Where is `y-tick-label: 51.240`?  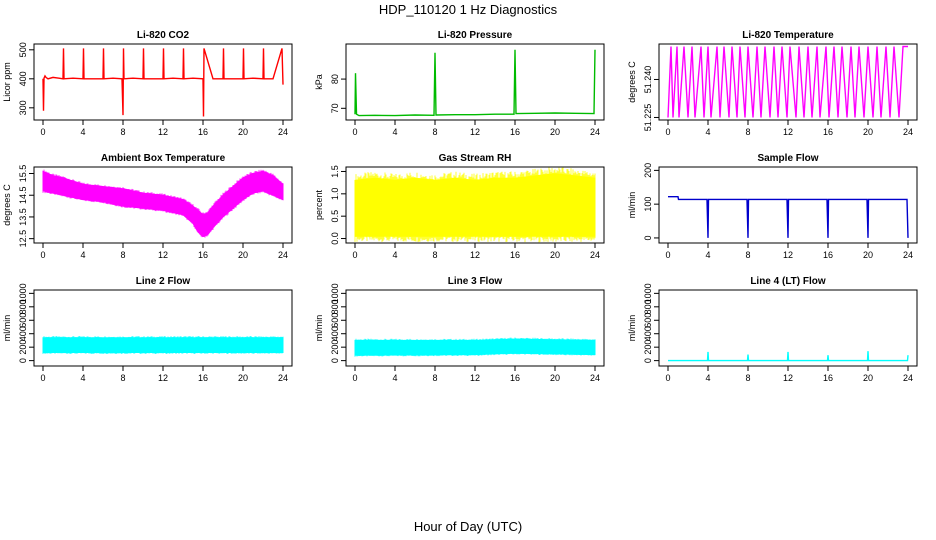
y-tick-label: 51.240 is located at coordinates (648, 80).